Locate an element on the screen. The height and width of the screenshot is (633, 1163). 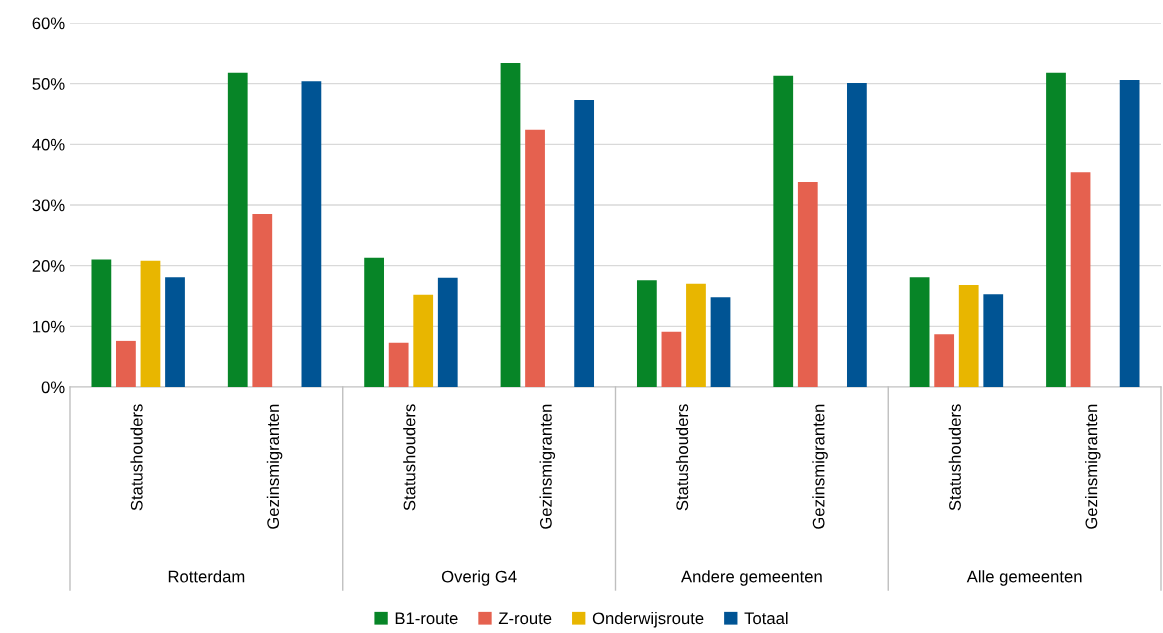
legend-label: Totaal is located at coordinates (766, 618).